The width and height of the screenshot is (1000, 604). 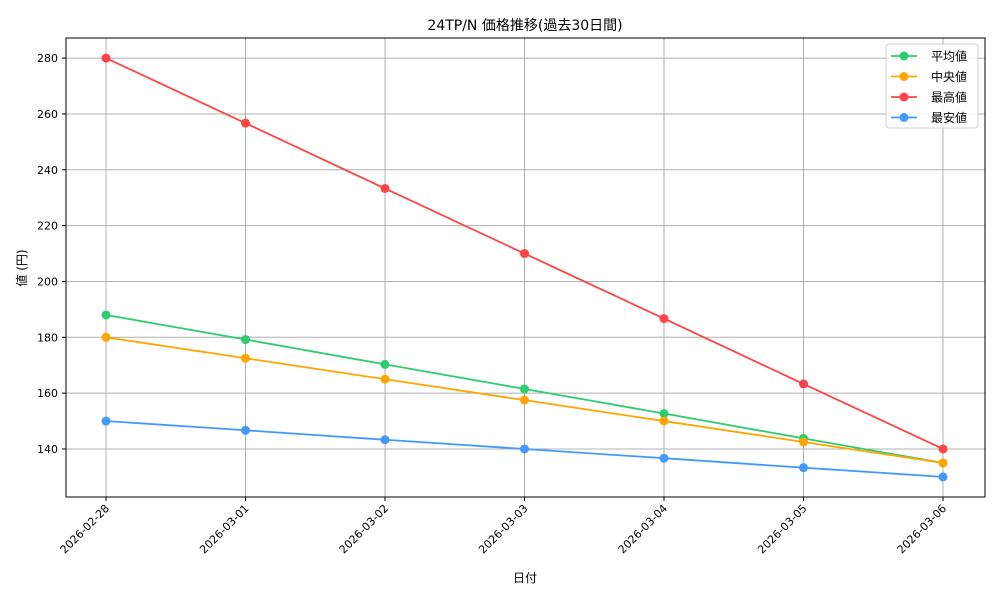 I want to click on y-tick-label: 280, so click(x=47, y=58).